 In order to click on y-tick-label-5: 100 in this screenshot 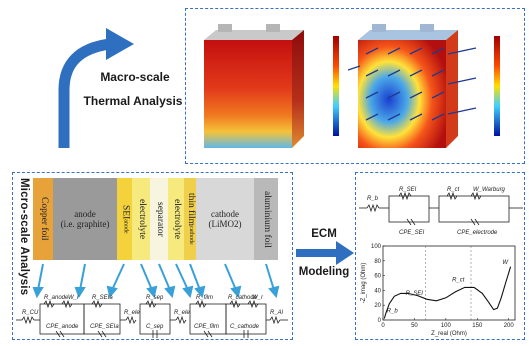, I will do `click(376, 247)`.